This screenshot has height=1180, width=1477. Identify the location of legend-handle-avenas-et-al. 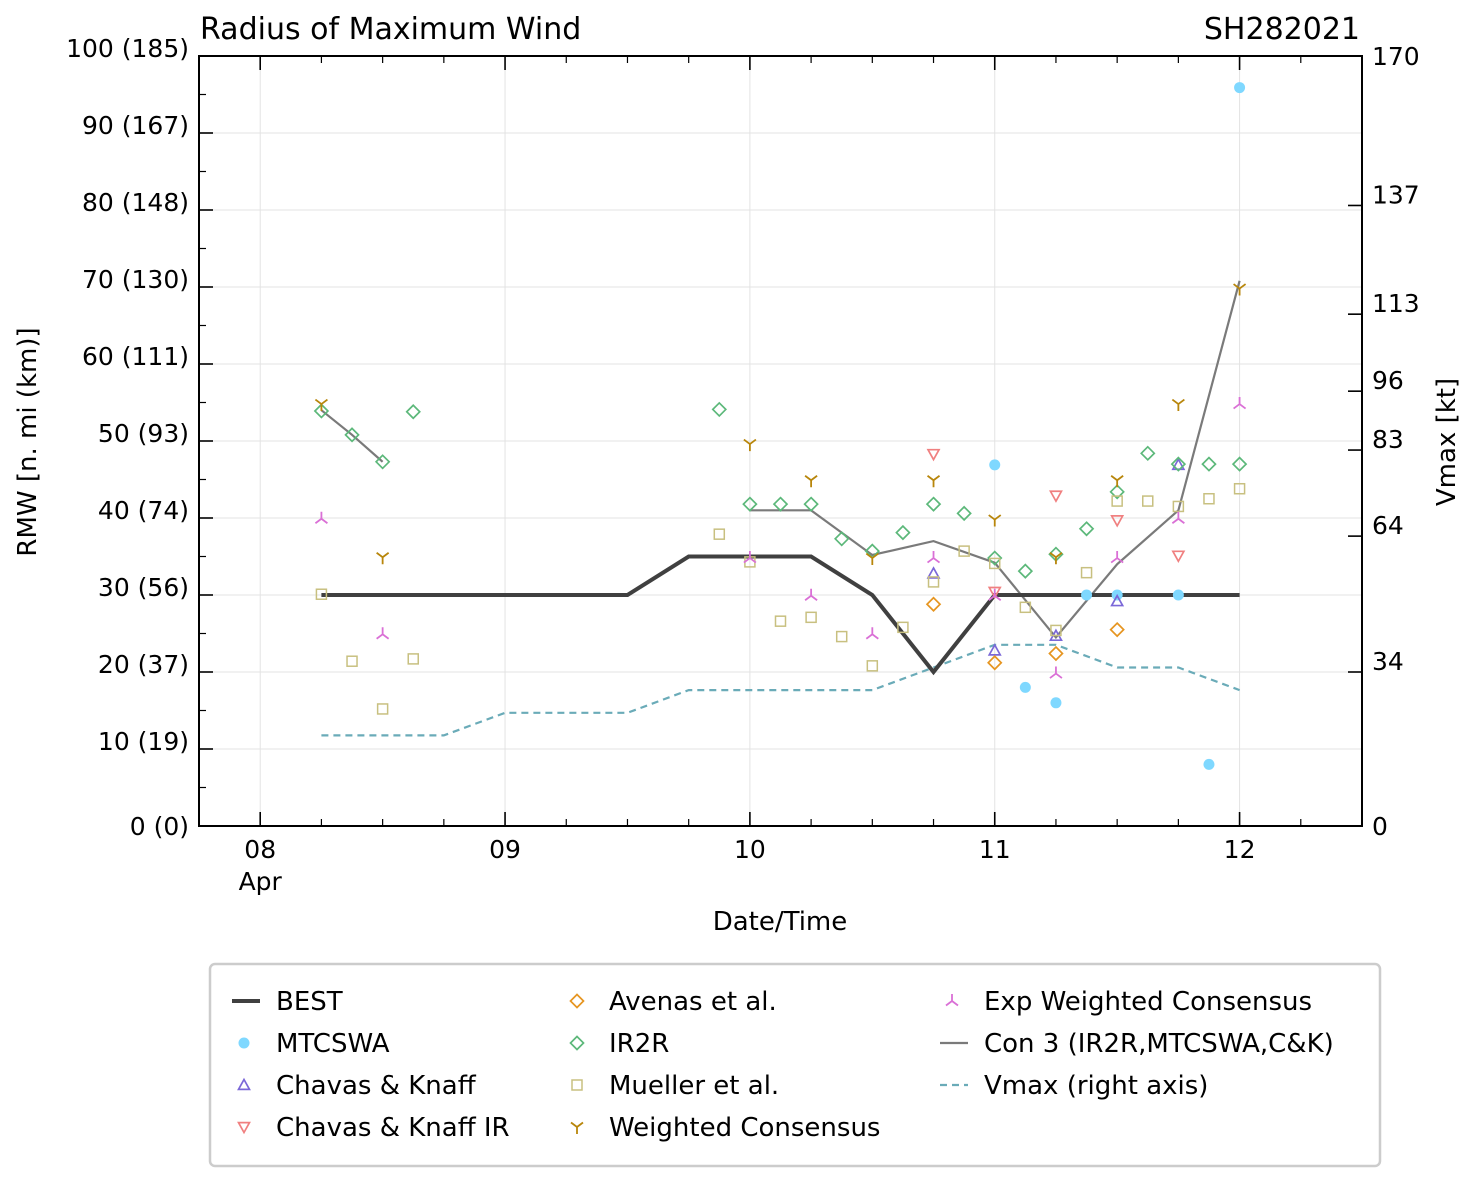
(577, 1001).